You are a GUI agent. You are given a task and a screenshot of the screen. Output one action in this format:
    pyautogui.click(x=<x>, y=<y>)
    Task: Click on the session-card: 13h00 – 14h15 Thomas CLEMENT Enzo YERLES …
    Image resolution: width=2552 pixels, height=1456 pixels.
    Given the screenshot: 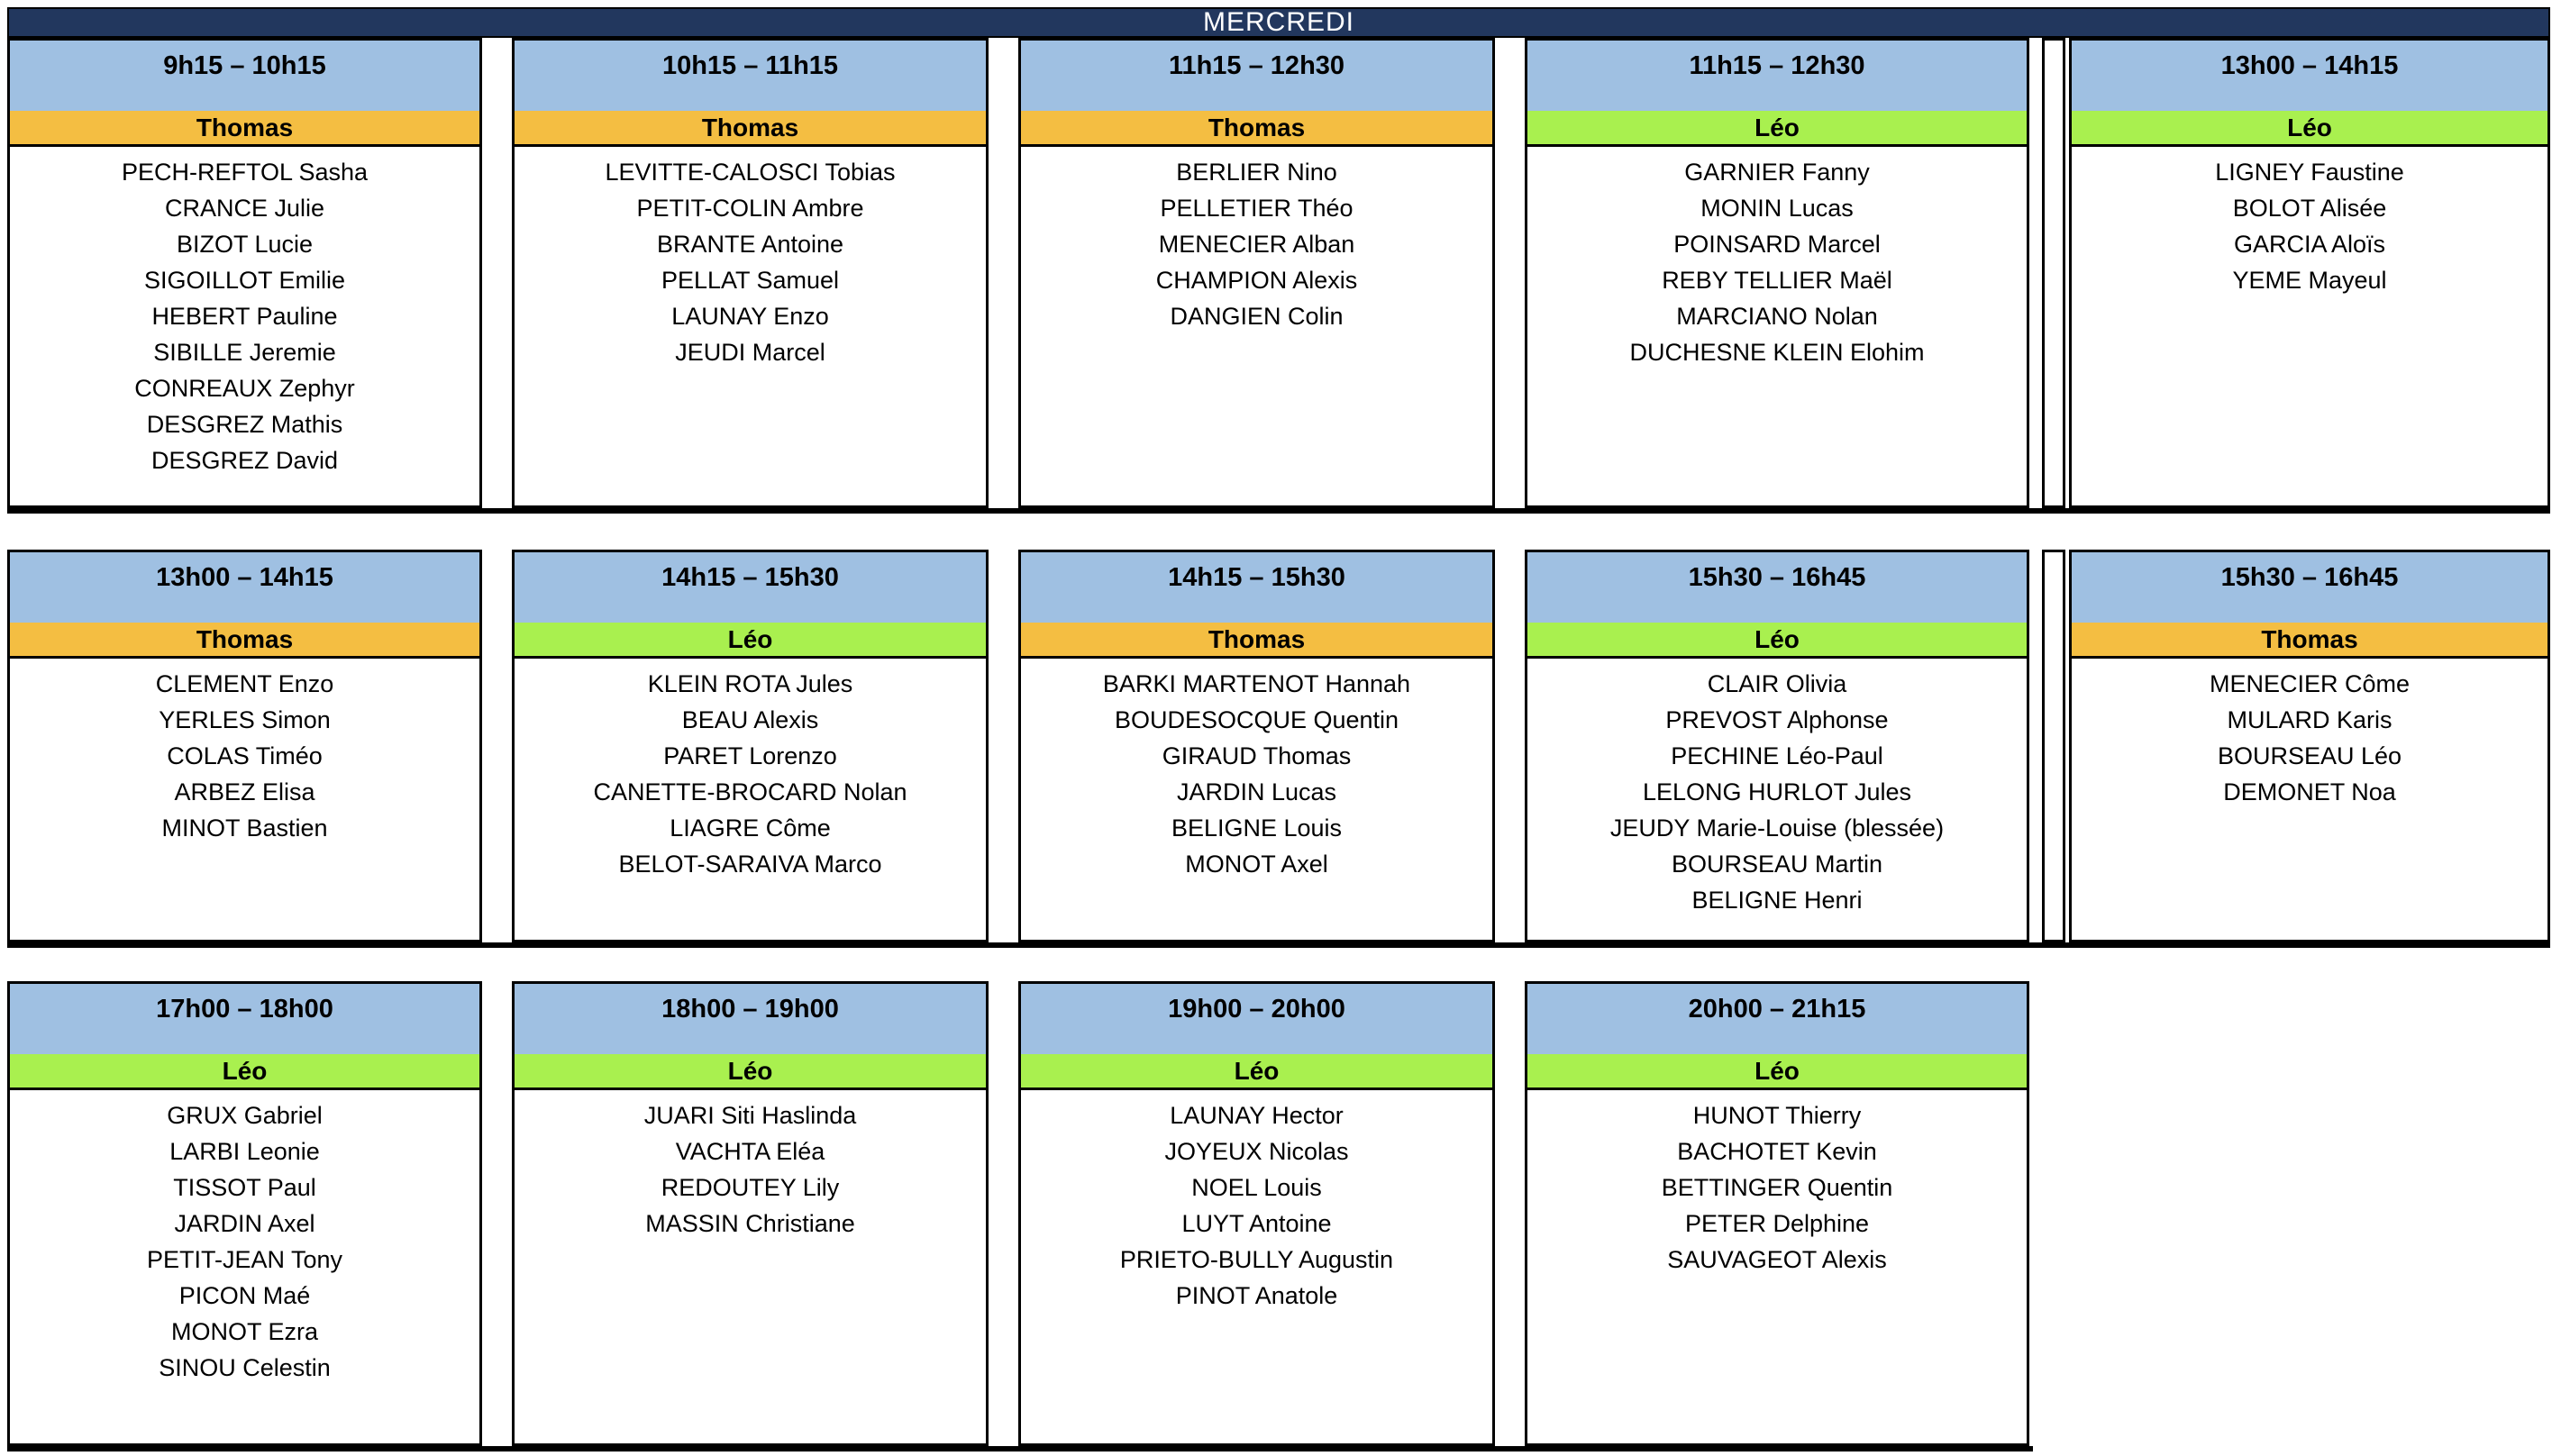 What is the action you would take?
    pyautogui.click(x=244, y=746)
    